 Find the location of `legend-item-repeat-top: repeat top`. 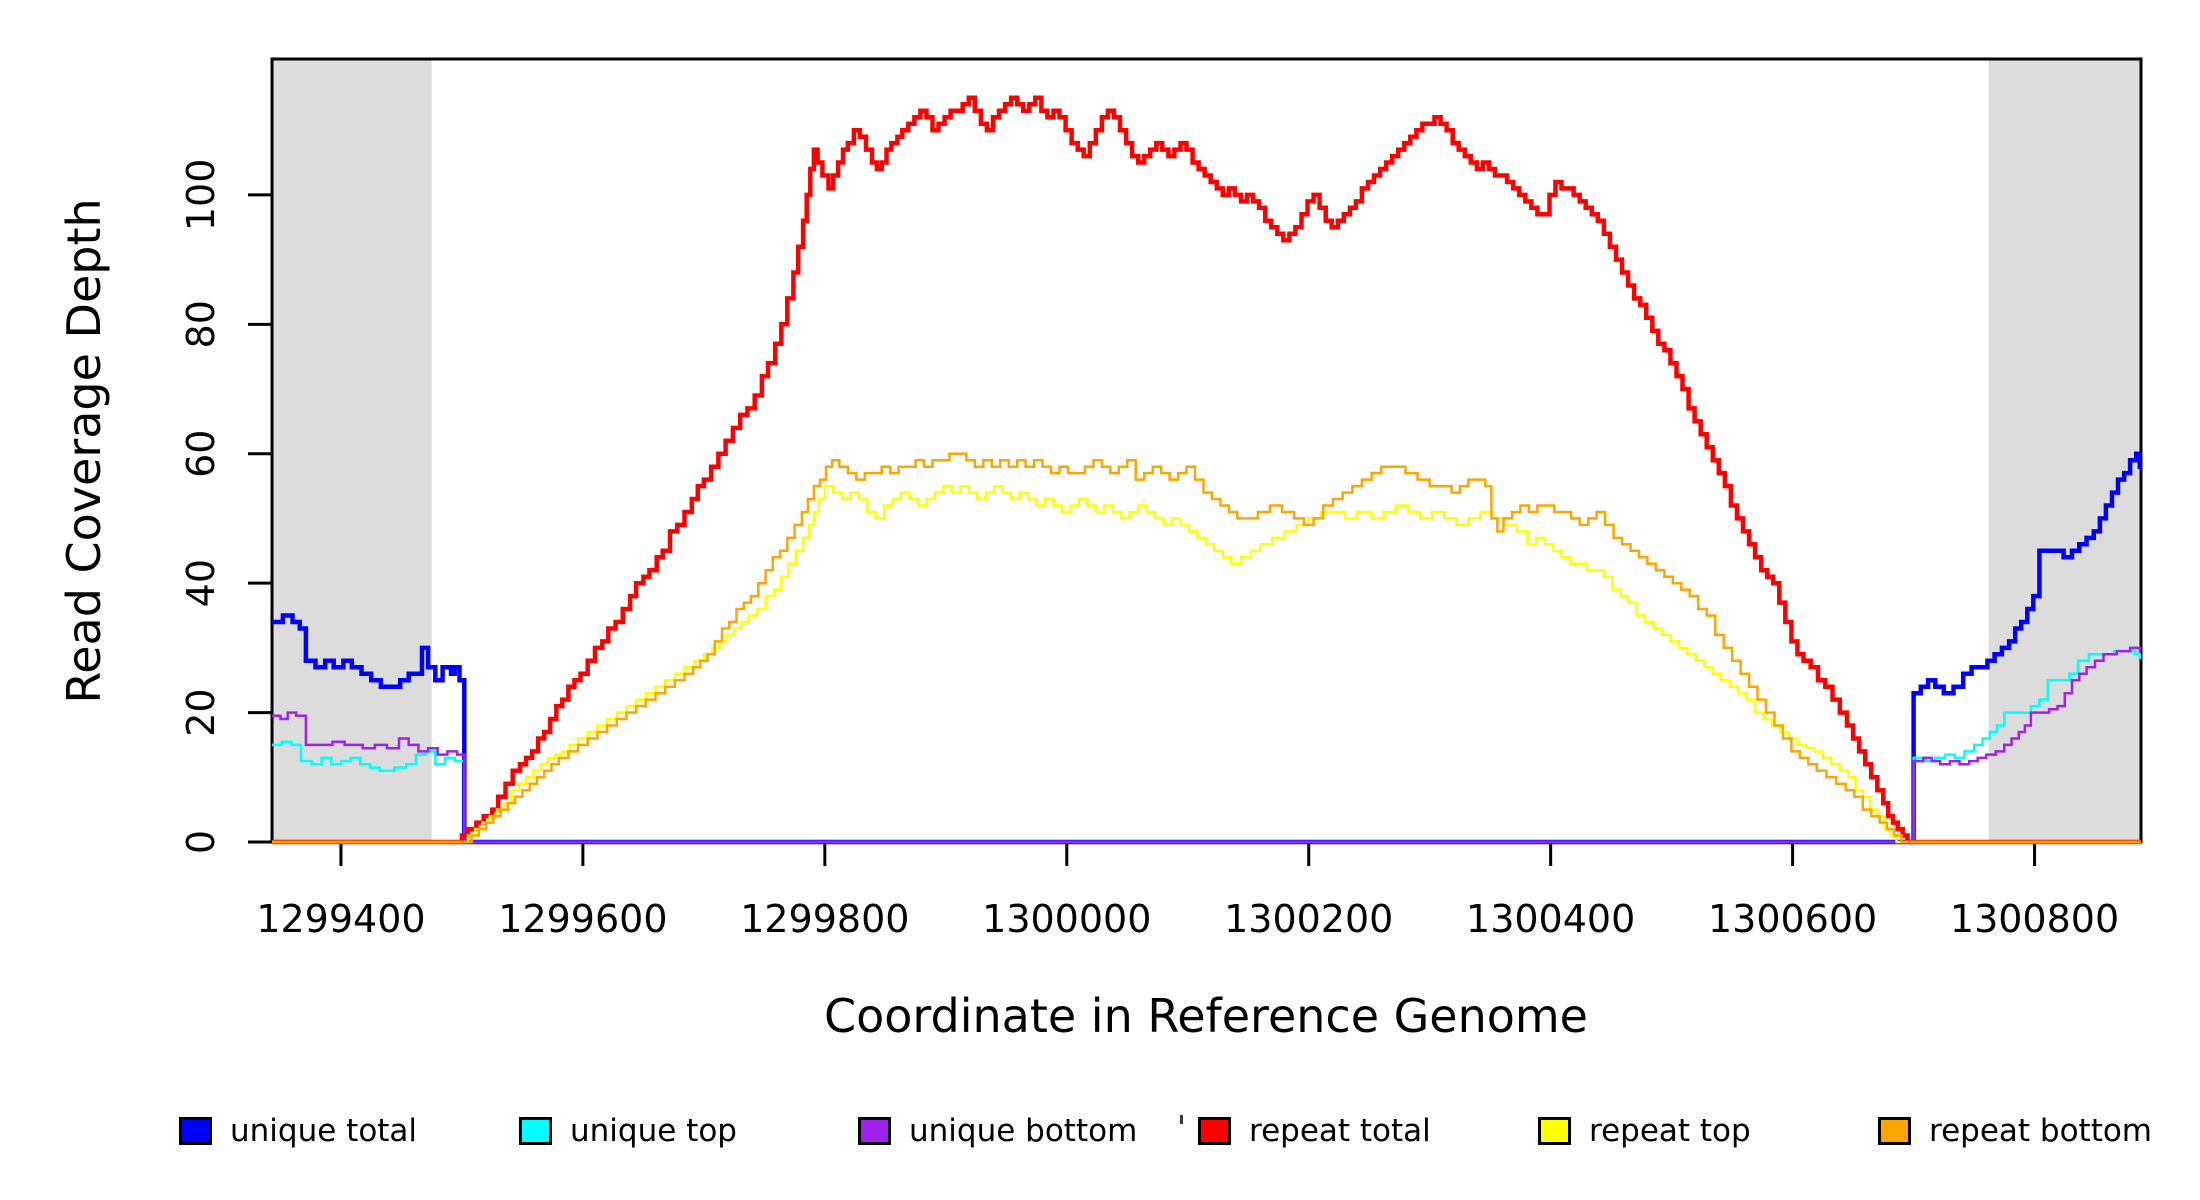

legend-item-repeat-top: repeat top is located at coordinates (1644, 1131).